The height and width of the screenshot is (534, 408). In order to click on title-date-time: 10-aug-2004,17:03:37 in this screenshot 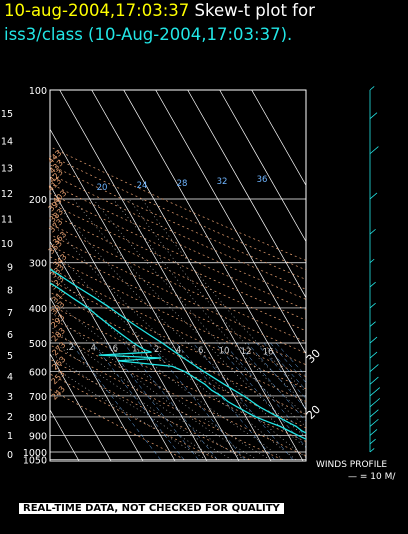, I will do `click(97, 10)`.